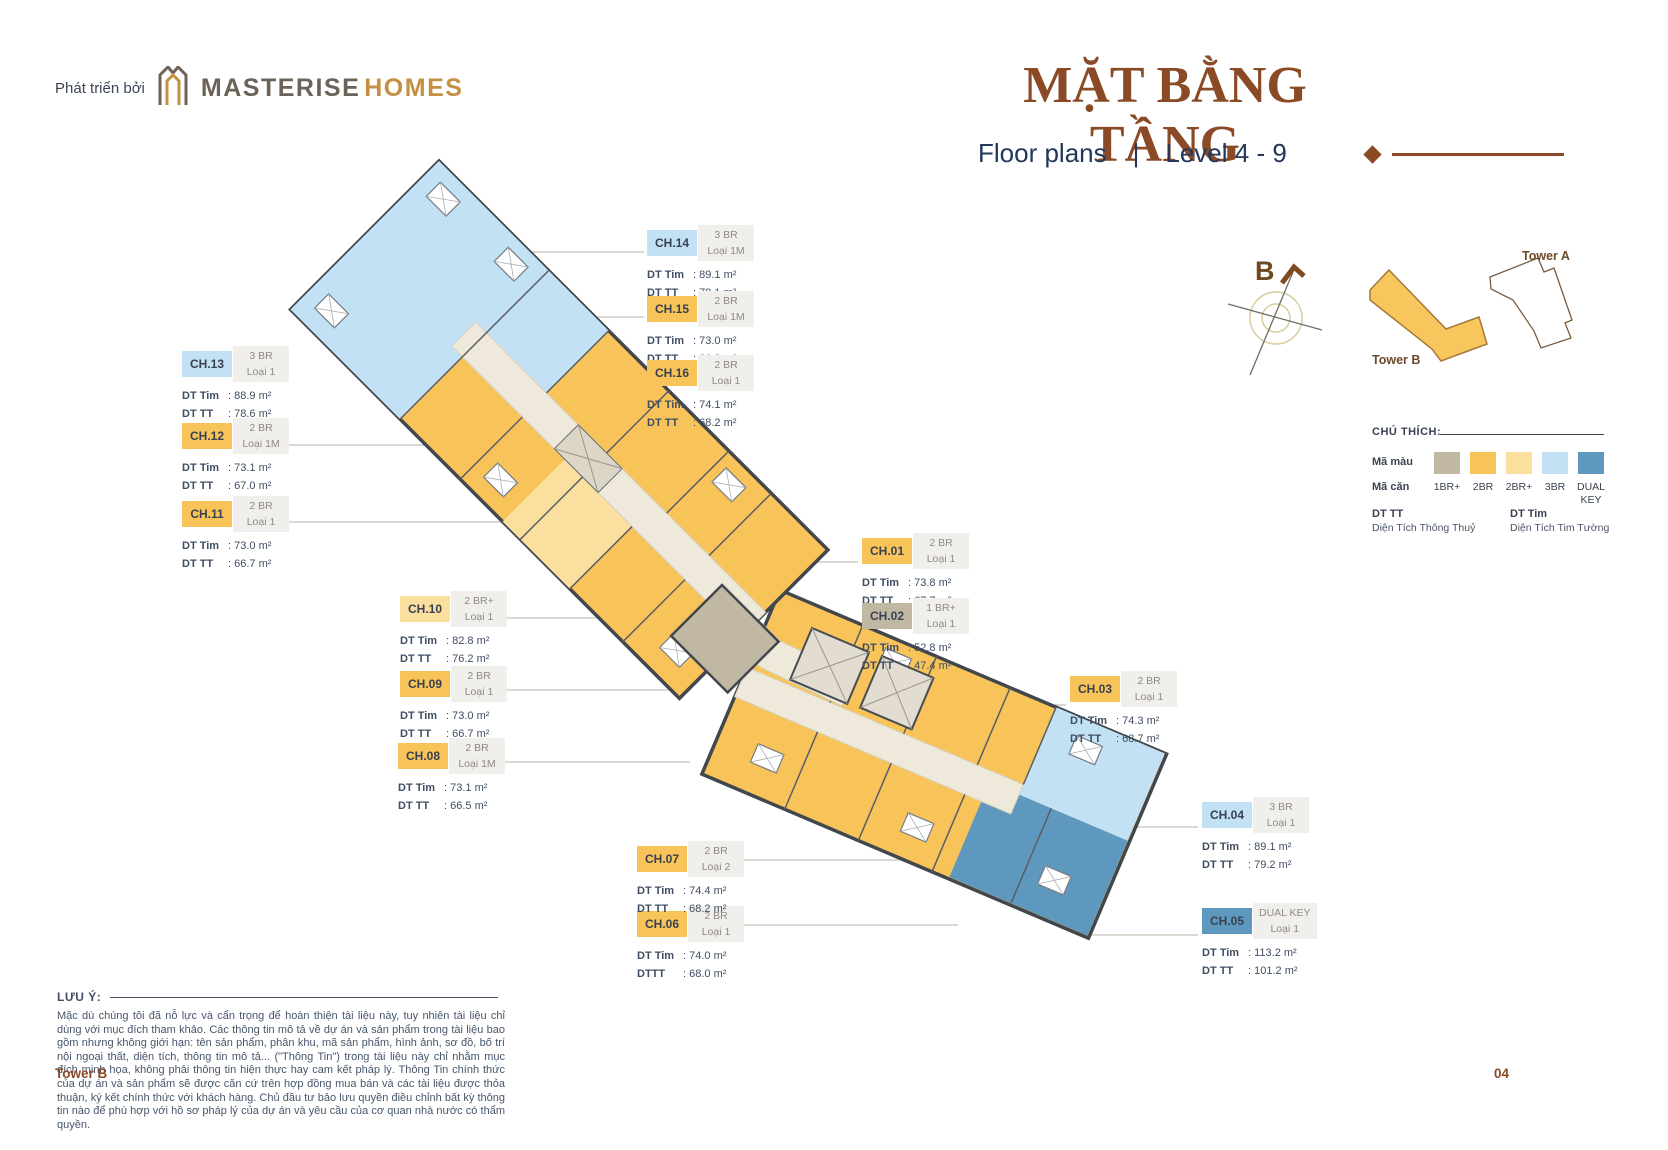  What do you see at coordinates (672, 373) in the screenshot?
I see `unit-code-badge: CH.16` at bounding box center [672, 373].